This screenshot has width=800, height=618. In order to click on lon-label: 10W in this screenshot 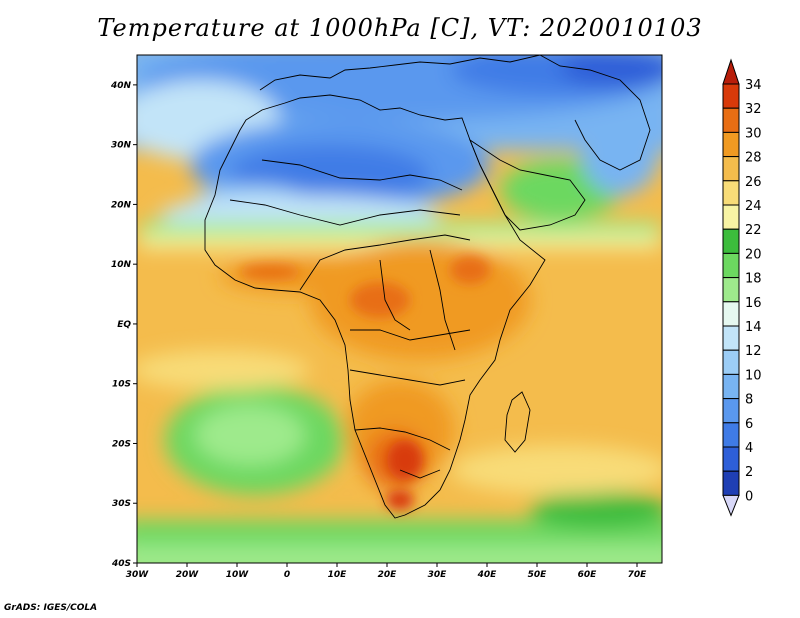, I will do `click(238, 575)`.